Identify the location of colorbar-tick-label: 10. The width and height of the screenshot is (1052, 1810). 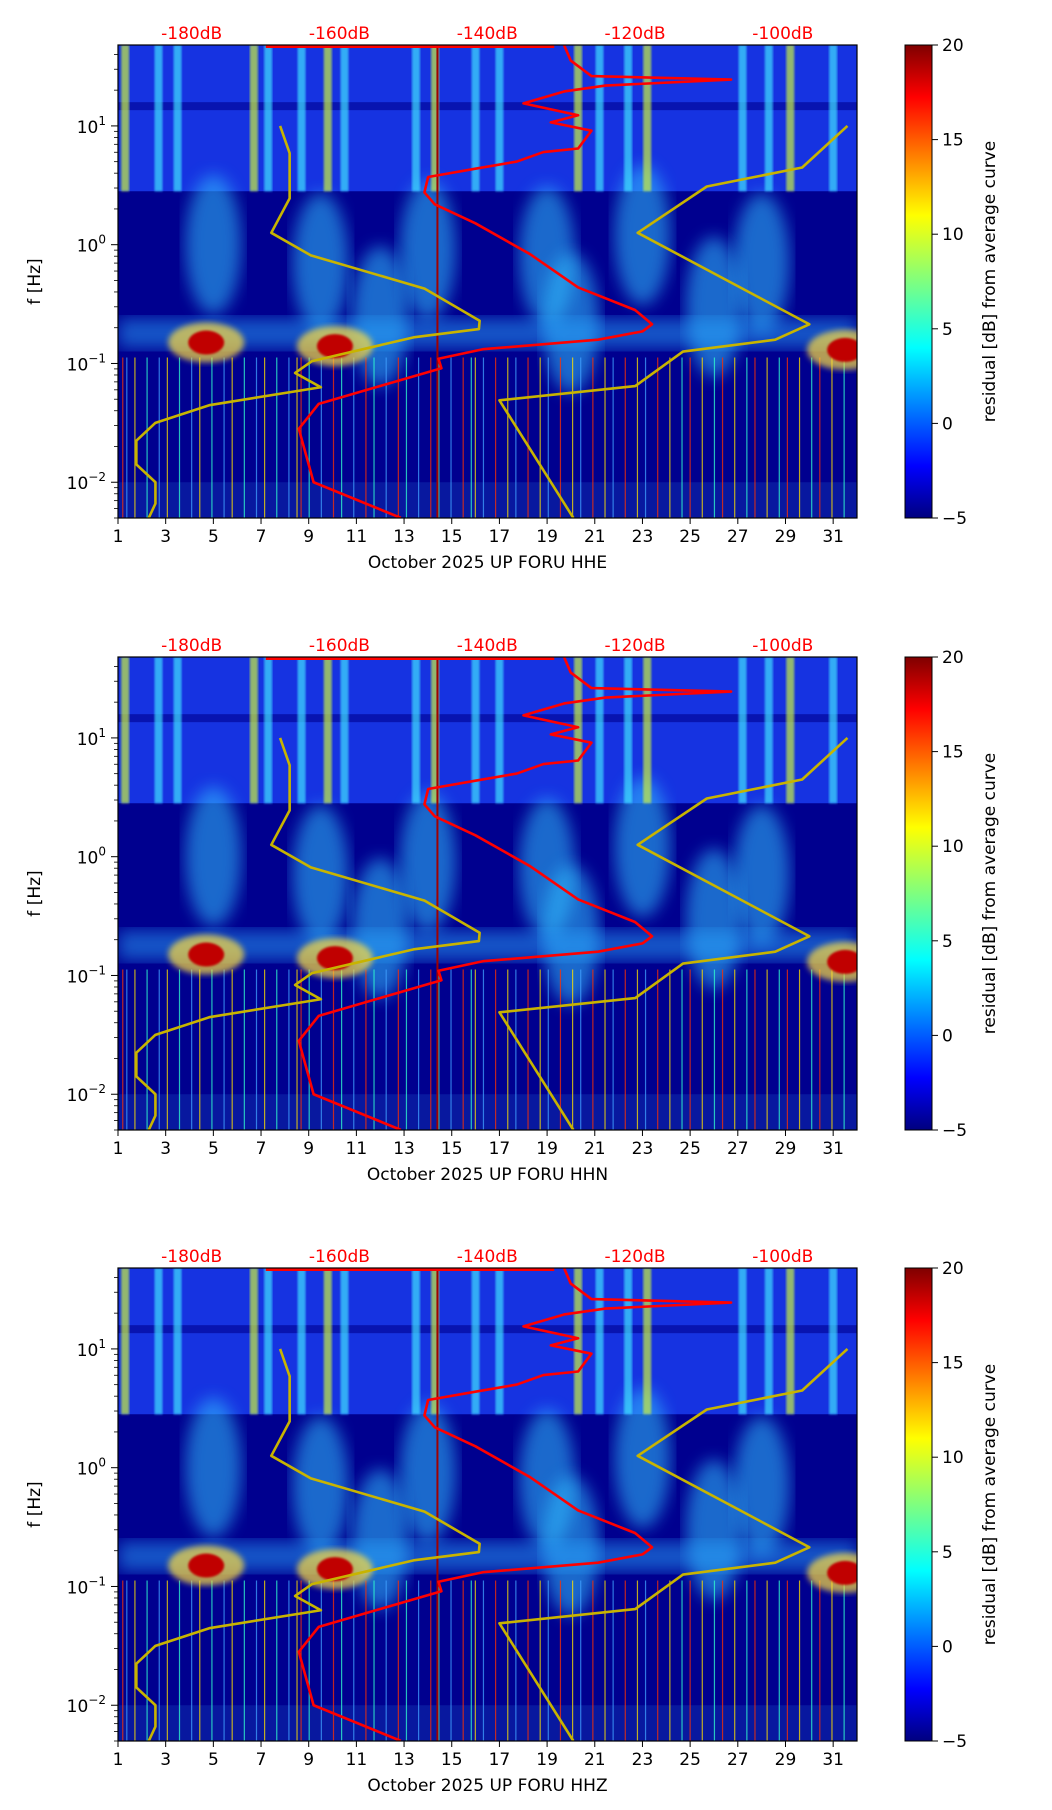
(953, 1458).